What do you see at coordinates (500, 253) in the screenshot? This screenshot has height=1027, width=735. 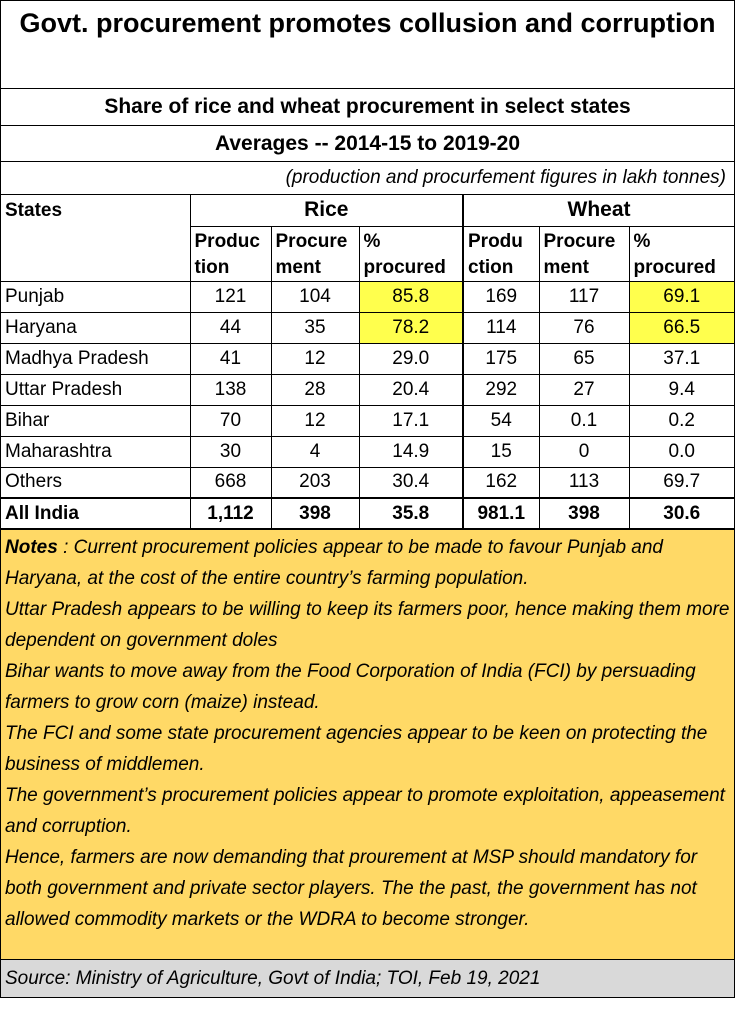 I see `header-wheat-production: Produ ction` at bounding box center [500, 253].